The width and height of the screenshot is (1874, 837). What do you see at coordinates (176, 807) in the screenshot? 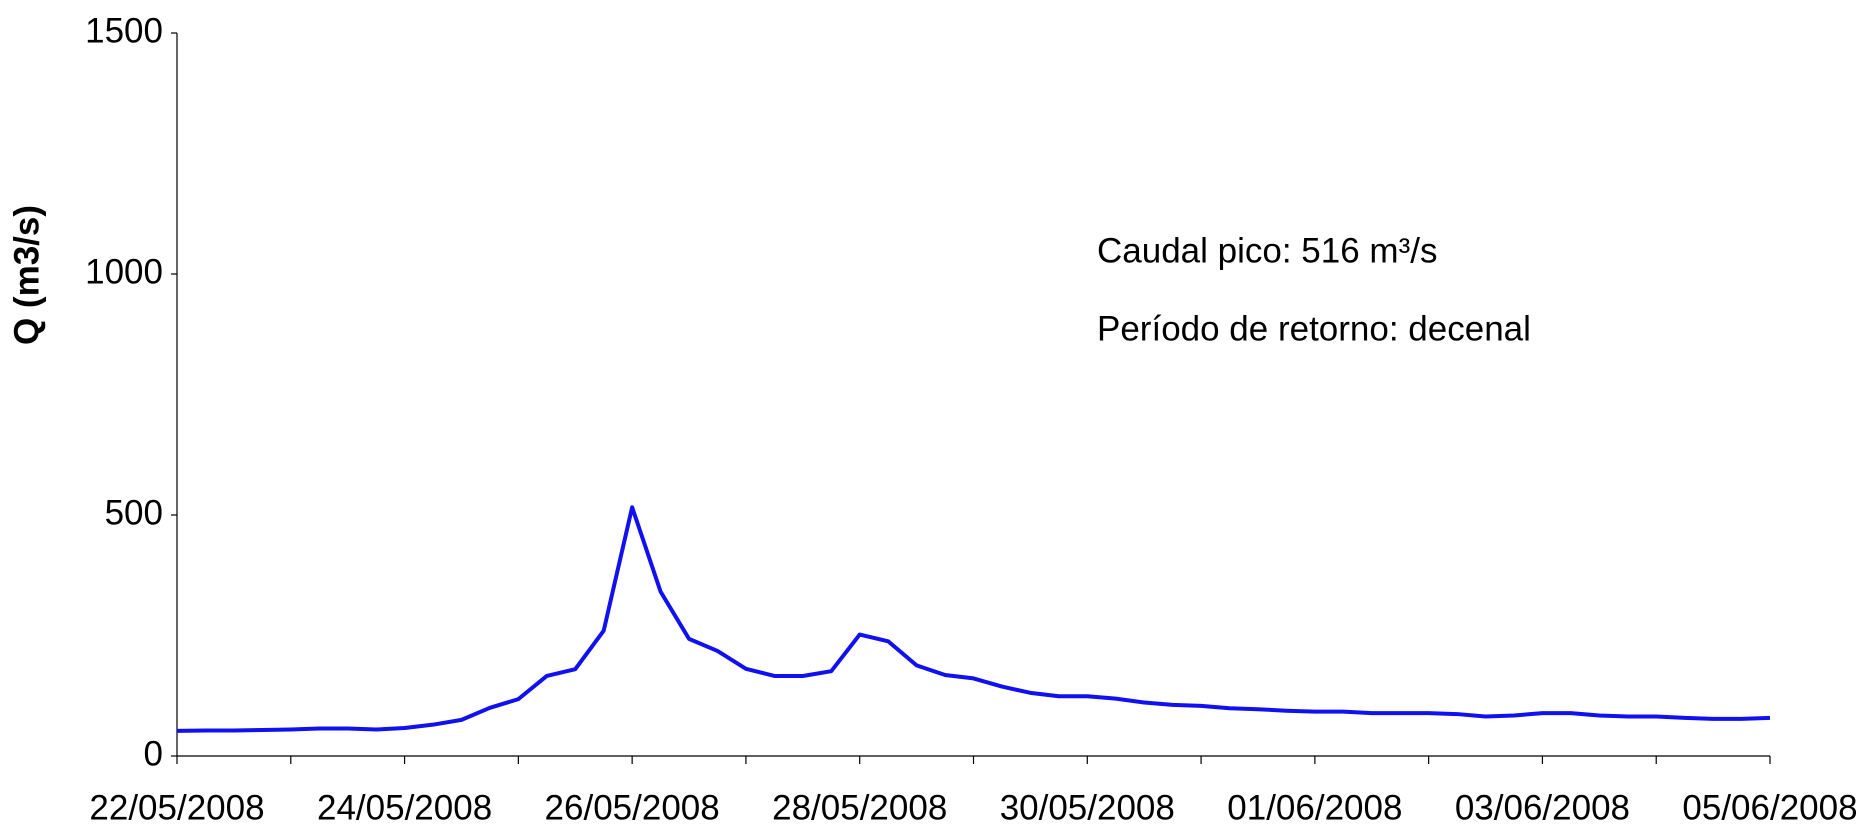
I see `x-tick-label: 22/05/2008` at bounding box center [176, 807].